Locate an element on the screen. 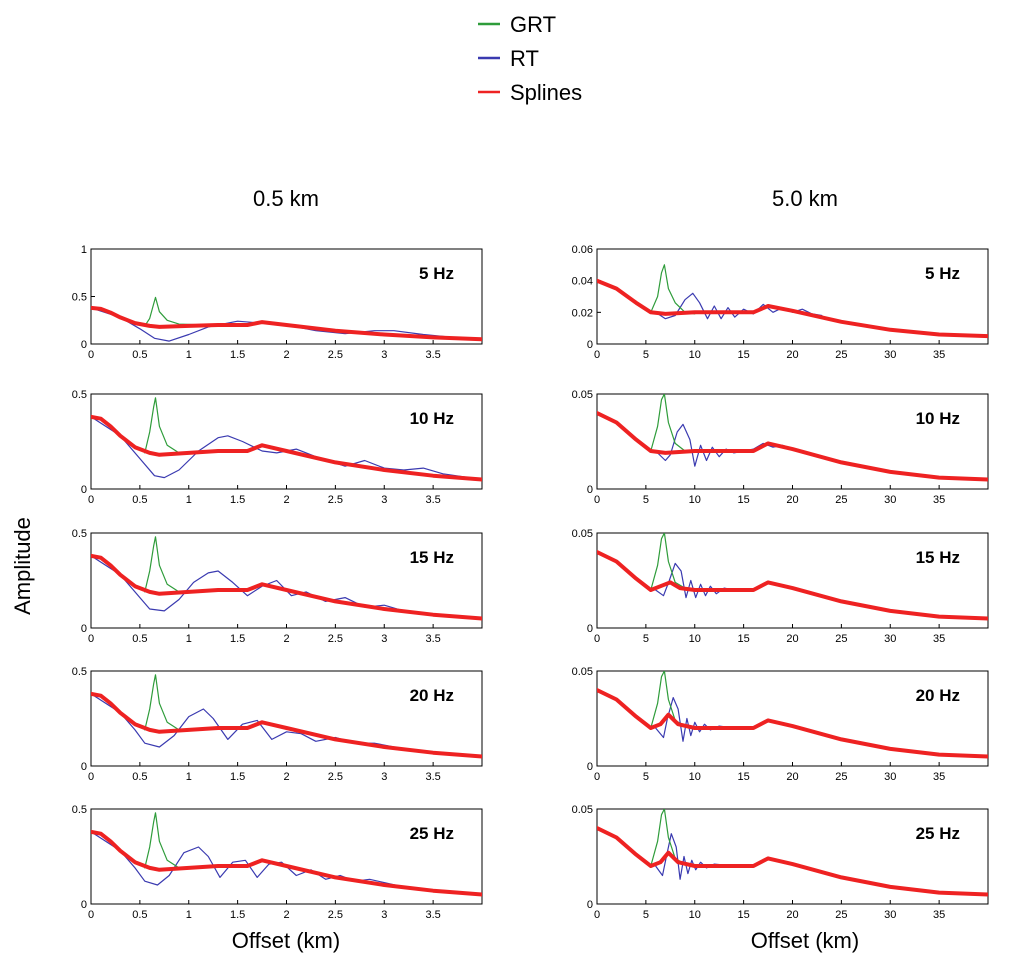 Image resolution: width=1017 pixels, height=962 pixels. legend-label-splines: Splines is located at coordinates (546, 92).